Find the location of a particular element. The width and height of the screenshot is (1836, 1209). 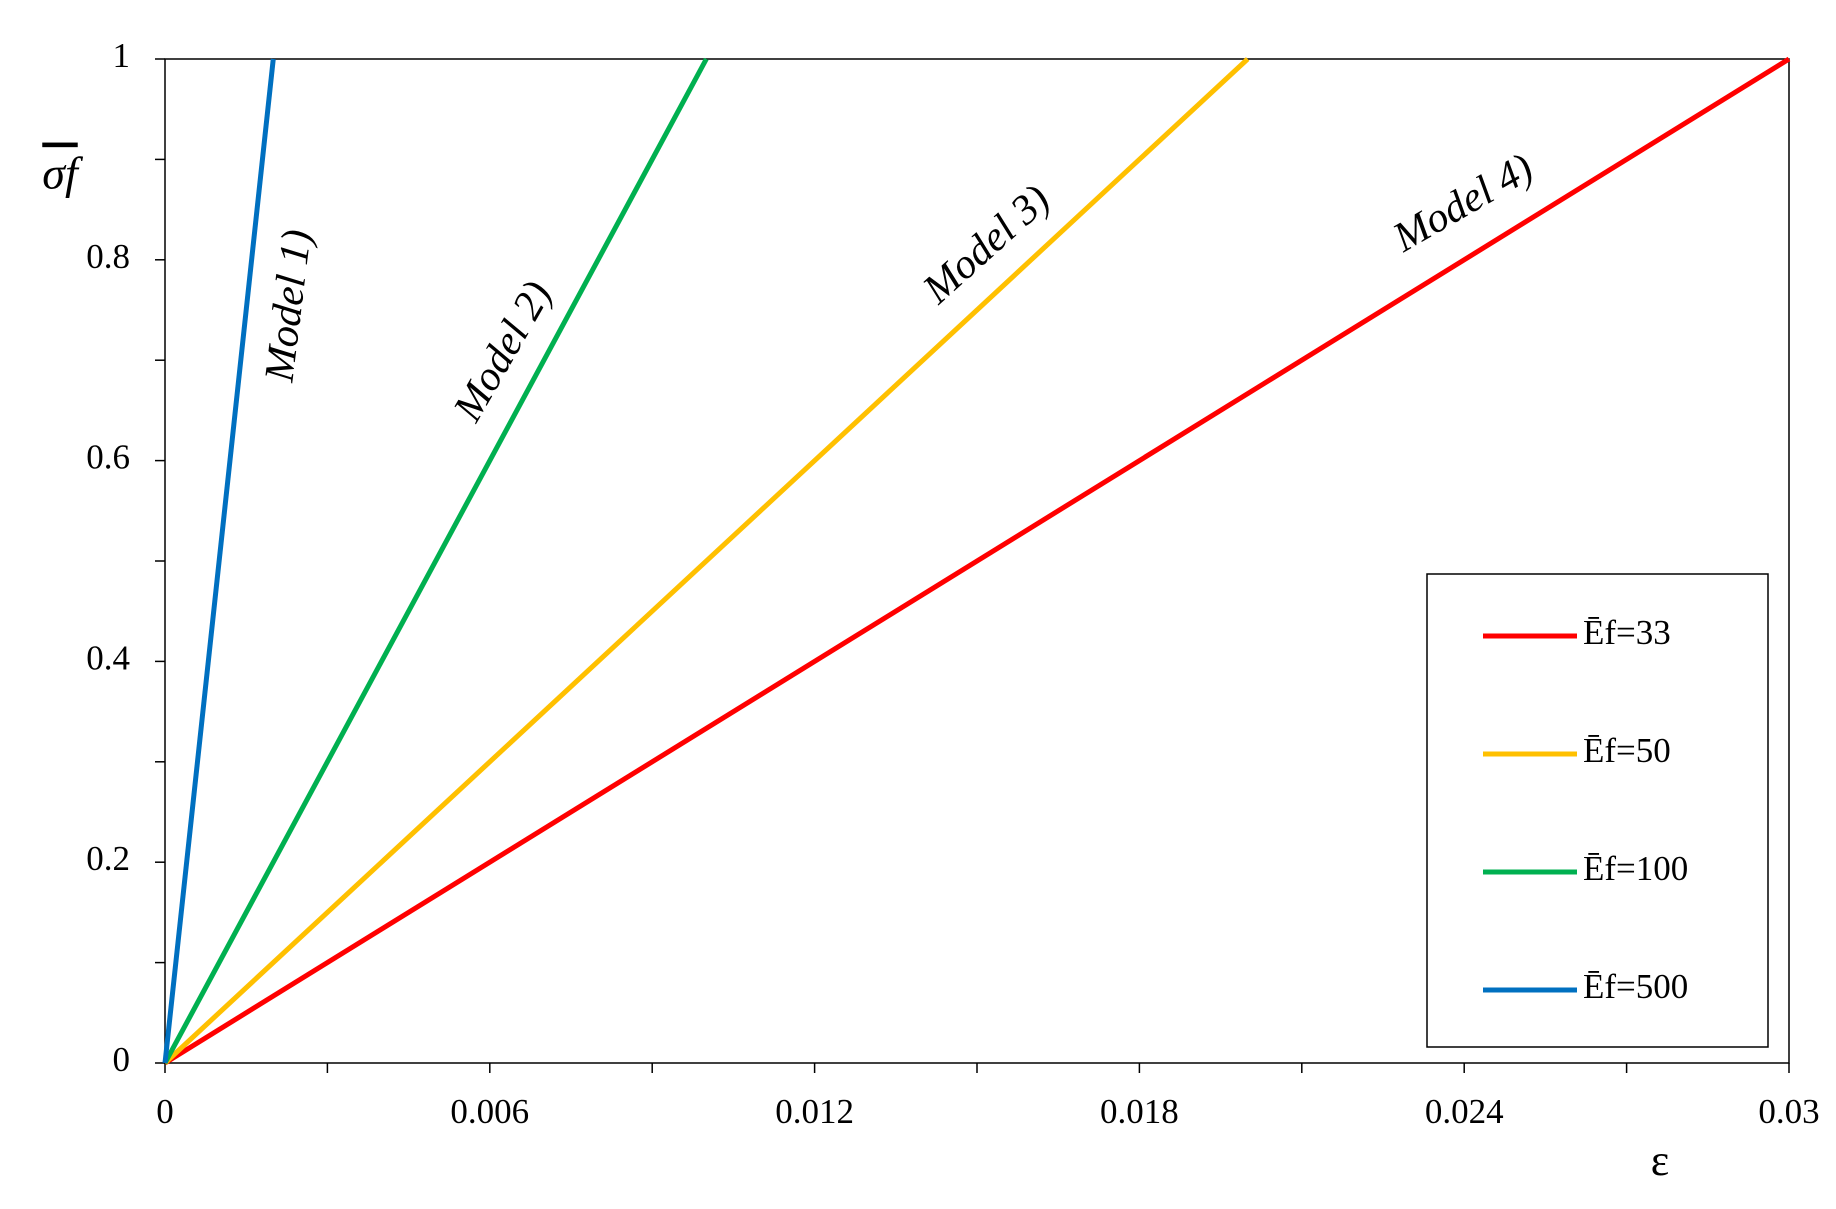

annotation: Model 1) is located at coordinates (288, 306).